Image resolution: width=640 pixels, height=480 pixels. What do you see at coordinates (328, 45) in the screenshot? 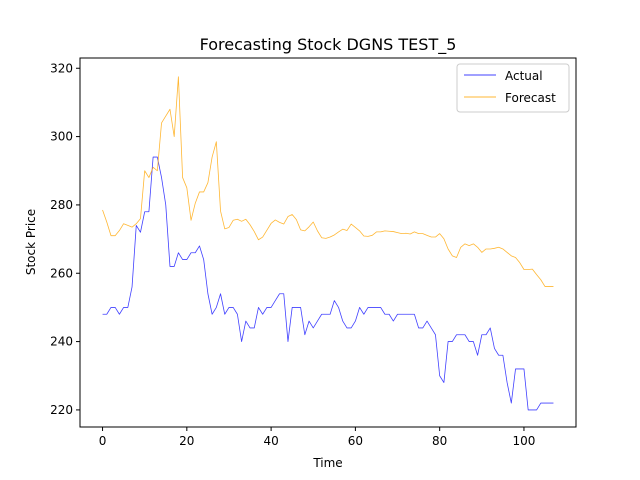
I see `chart-title: Forecasting Stock DGNS TEST_5` at bounding box center [328, 45].